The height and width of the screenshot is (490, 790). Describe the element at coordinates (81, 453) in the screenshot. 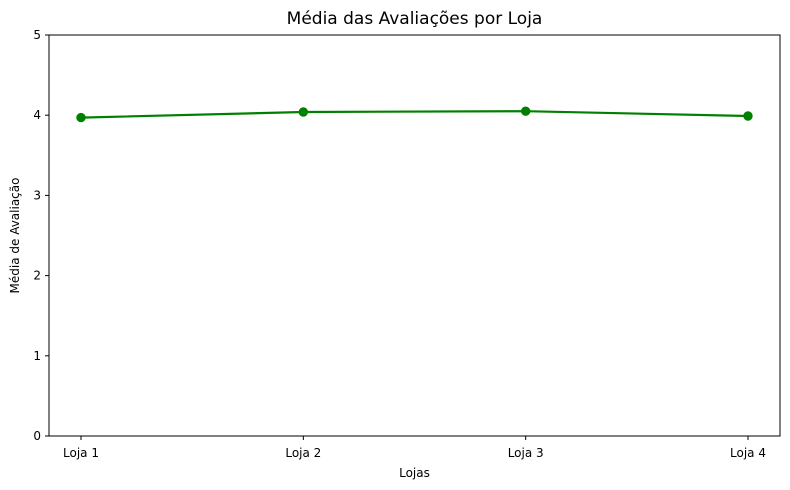

I see `x-tick-label: Loja 1` at that location.